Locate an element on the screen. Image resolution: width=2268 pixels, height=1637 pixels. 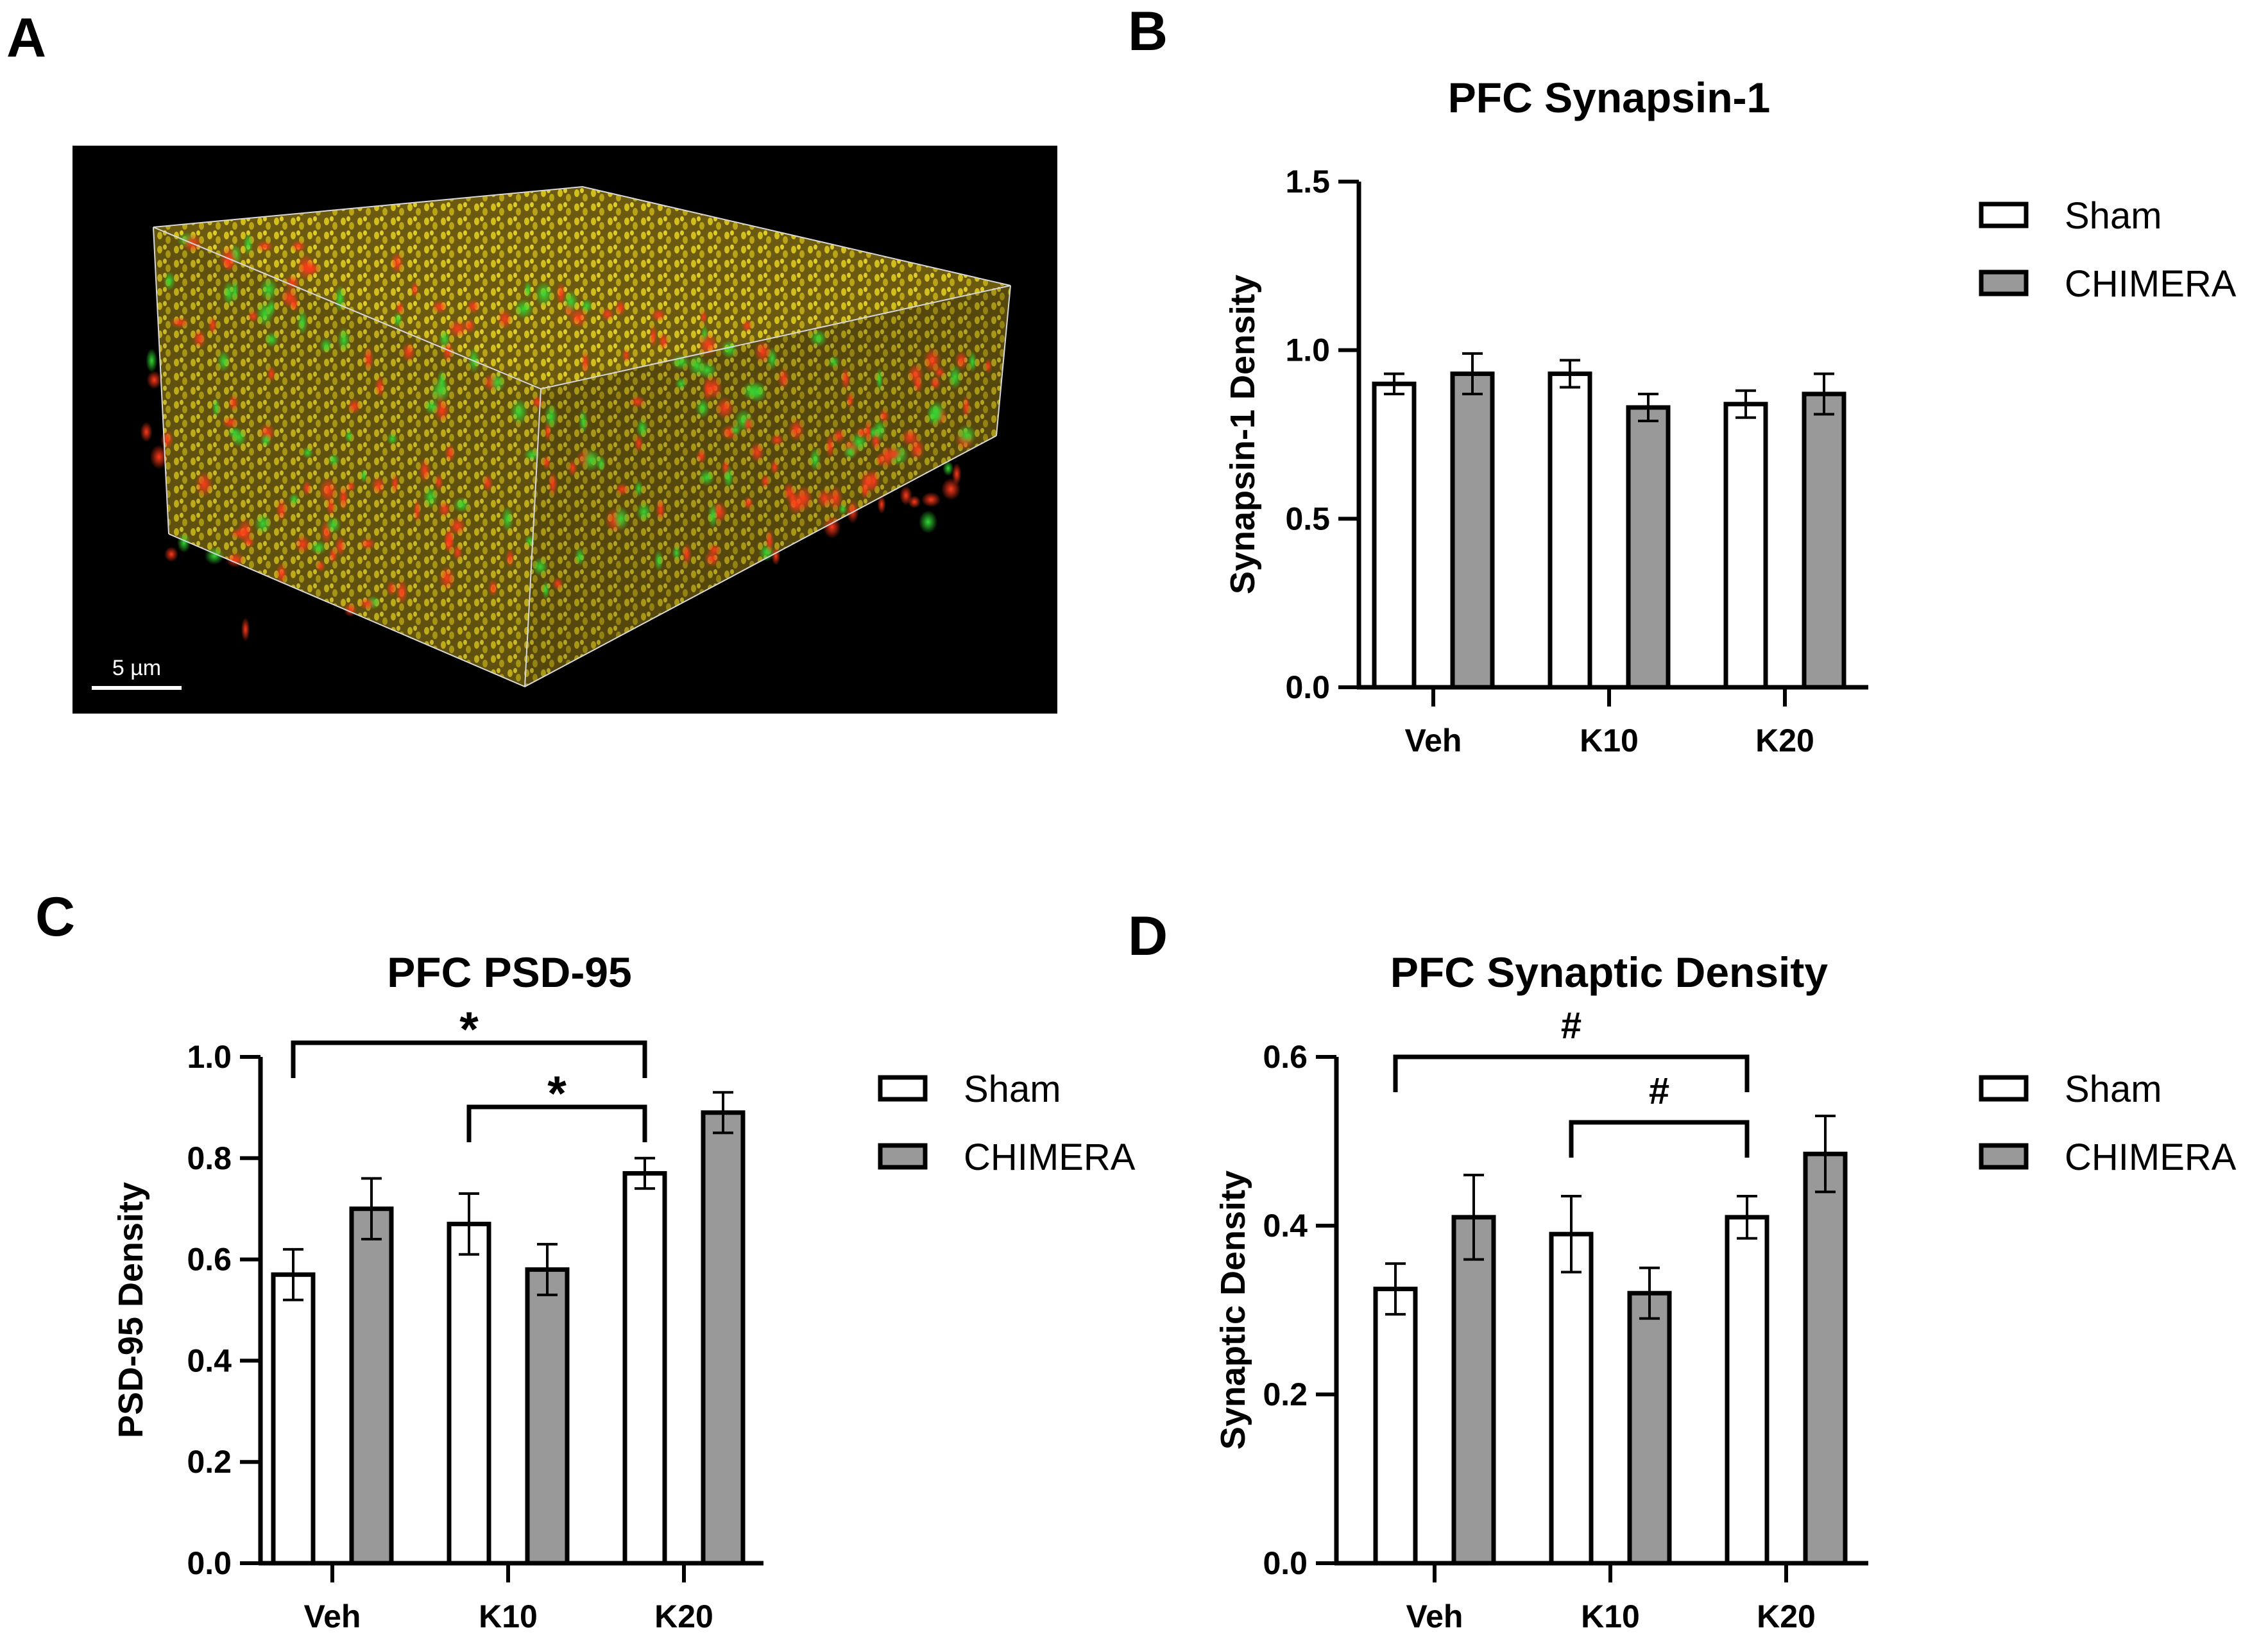
y-axis-title: Synapsin-1 Density is located at coordinates (1243, 434).